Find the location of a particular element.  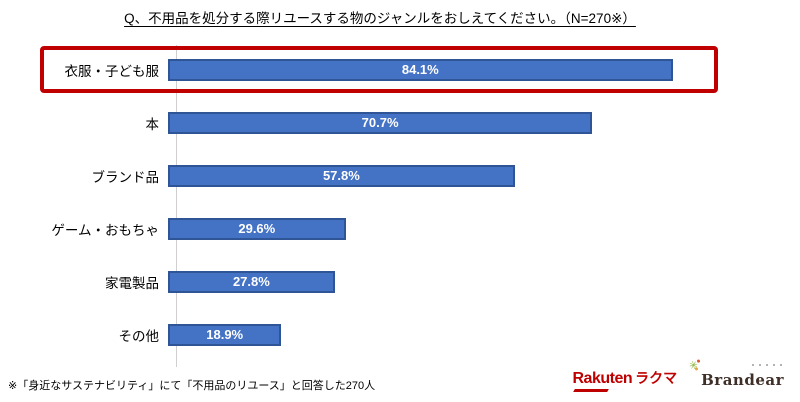

chart-row: 本 70.7% is located at coordinates (400, 122).